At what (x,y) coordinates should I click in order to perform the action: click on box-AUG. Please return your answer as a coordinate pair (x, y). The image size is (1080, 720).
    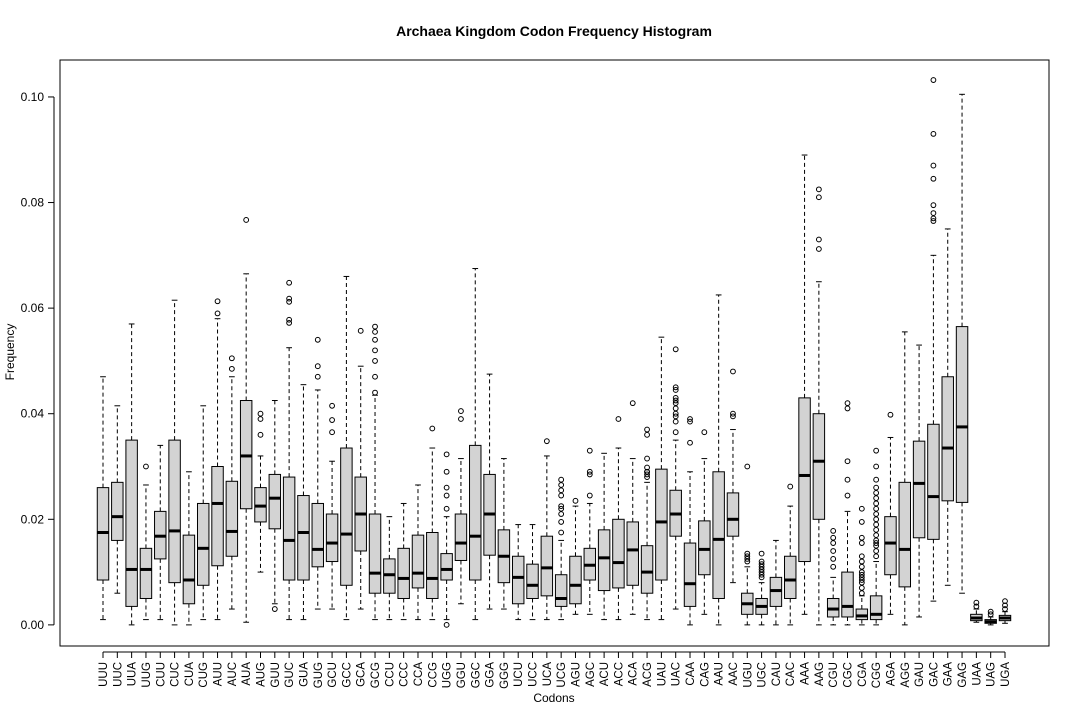
    Looking at the image, I should click on (260, 491).